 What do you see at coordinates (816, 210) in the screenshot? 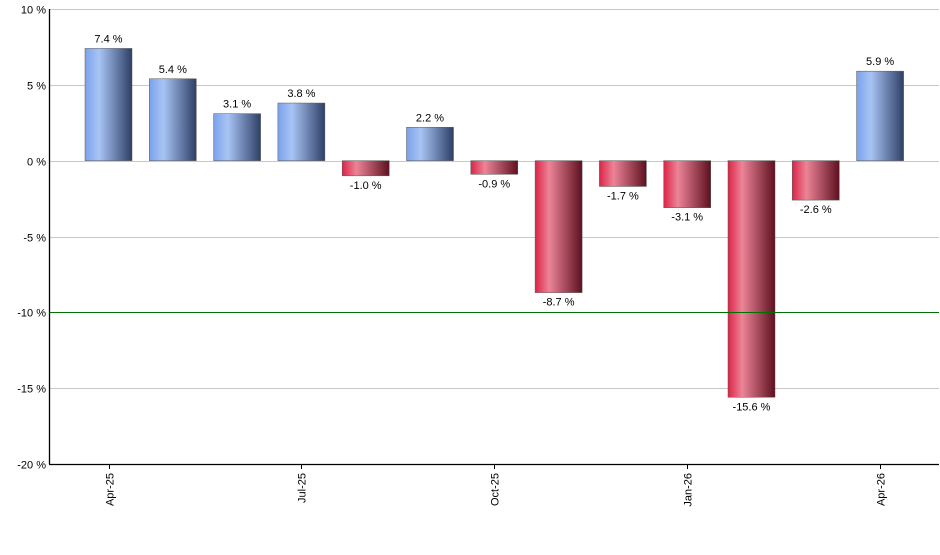
I see `bar-value-label: -2.6 %` at bounding box center [816, 210].